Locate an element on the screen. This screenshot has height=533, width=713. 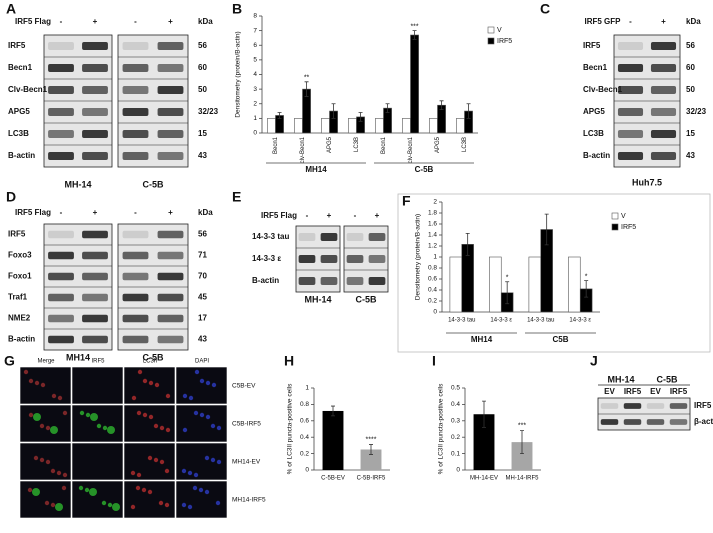
panel-letter: G is located at coordinates (9, 361).